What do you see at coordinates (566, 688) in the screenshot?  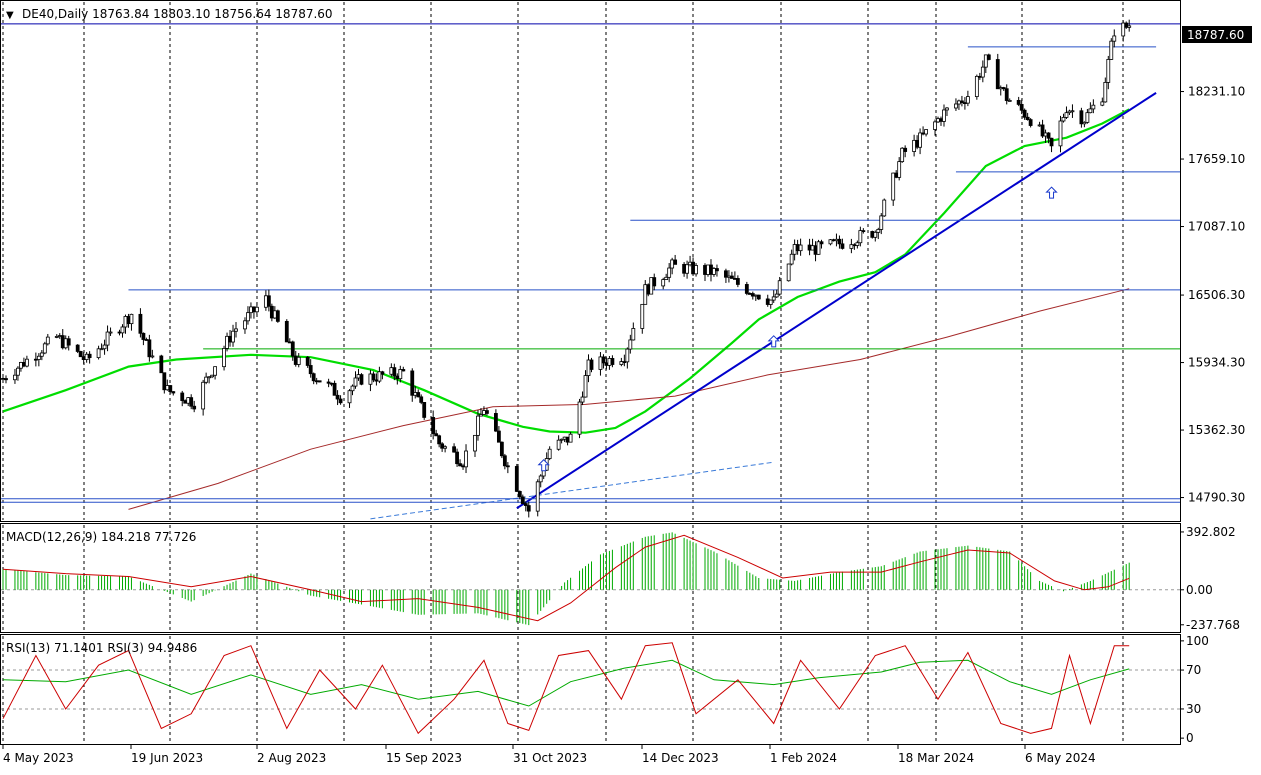 I see `rsi-3-line` at bounding box center [566, 688].